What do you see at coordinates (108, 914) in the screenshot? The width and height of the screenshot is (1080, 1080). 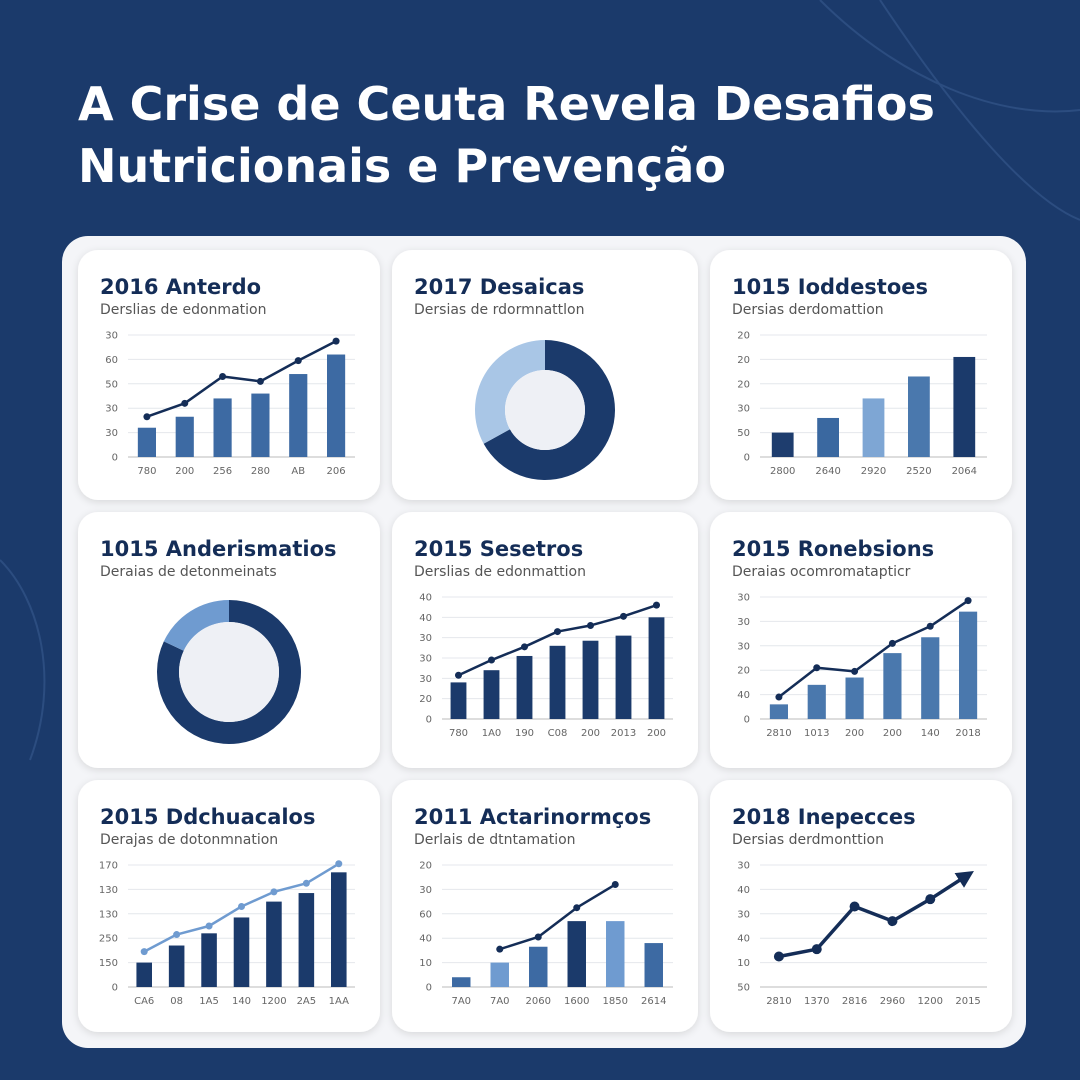 I see `y-tick-label: 130` at bounding box center [108, 914].